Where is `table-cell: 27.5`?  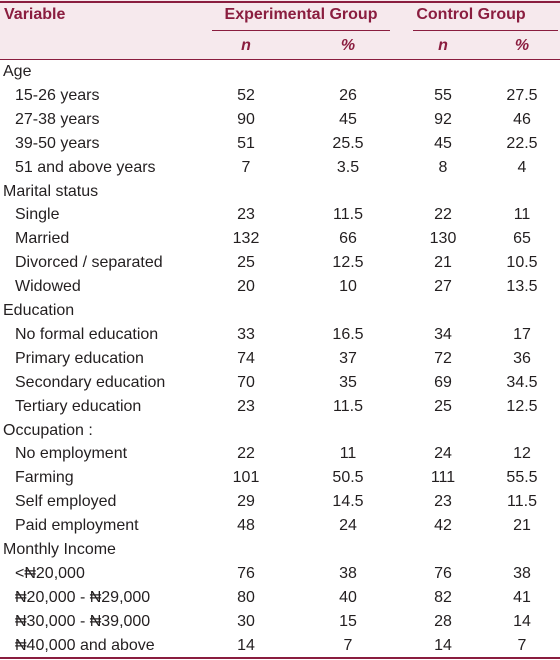
table-cell: 27.5 is located at coordinates (522, 95).